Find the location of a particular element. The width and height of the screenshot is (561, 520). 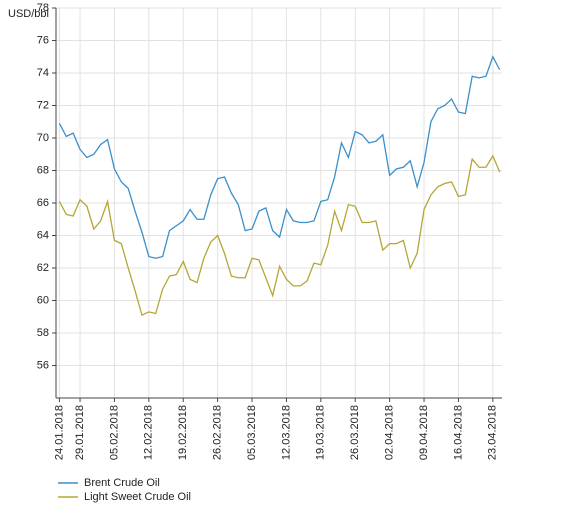

x-tick-label: 29.01.2018 is located at coordinates (80, 432).